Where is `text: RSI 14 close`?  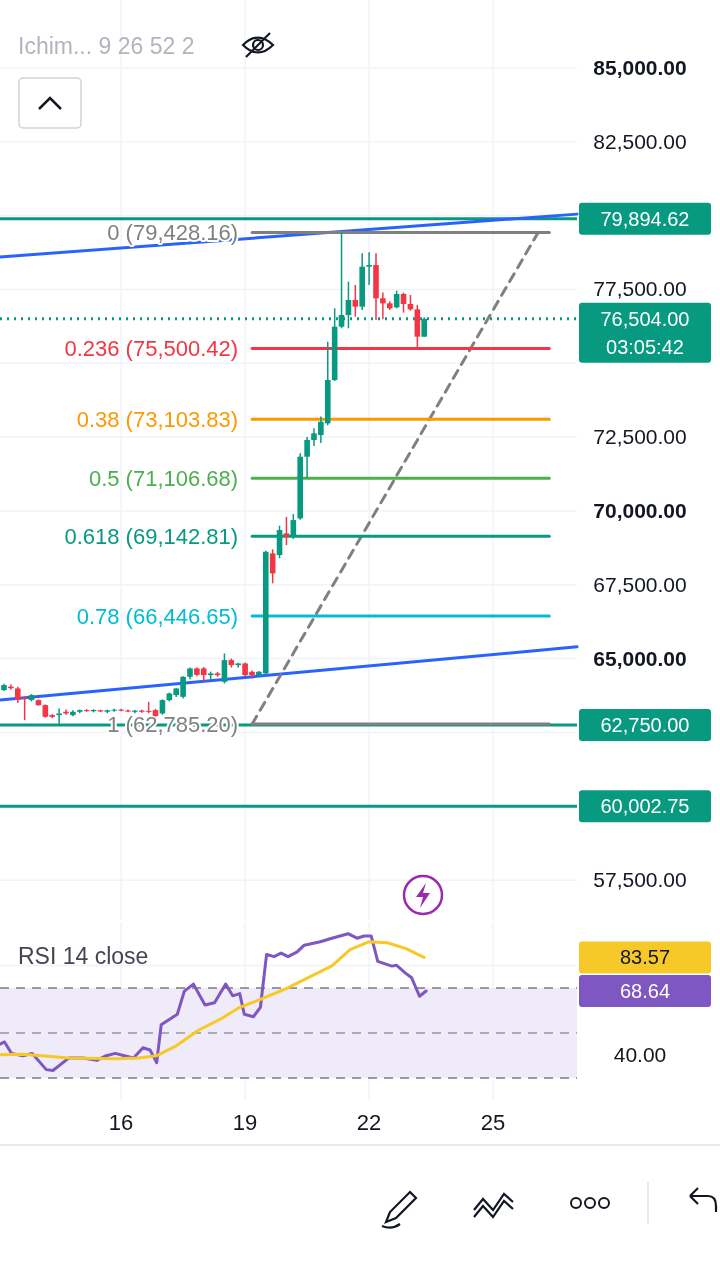
text: RSI 14 close is located at coordinates (83, 956).